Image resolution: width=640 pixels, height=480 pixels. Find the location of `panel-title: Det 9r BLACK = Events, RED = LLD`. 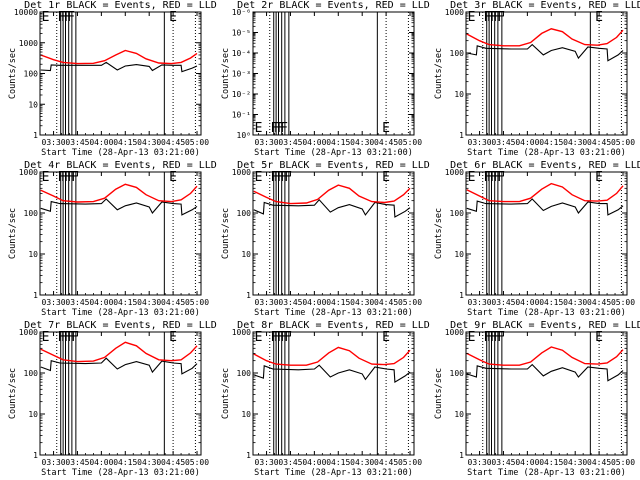

panel-title: Det 9r BLACK = Events, RED = LLD is located at coordinates (545, 325).